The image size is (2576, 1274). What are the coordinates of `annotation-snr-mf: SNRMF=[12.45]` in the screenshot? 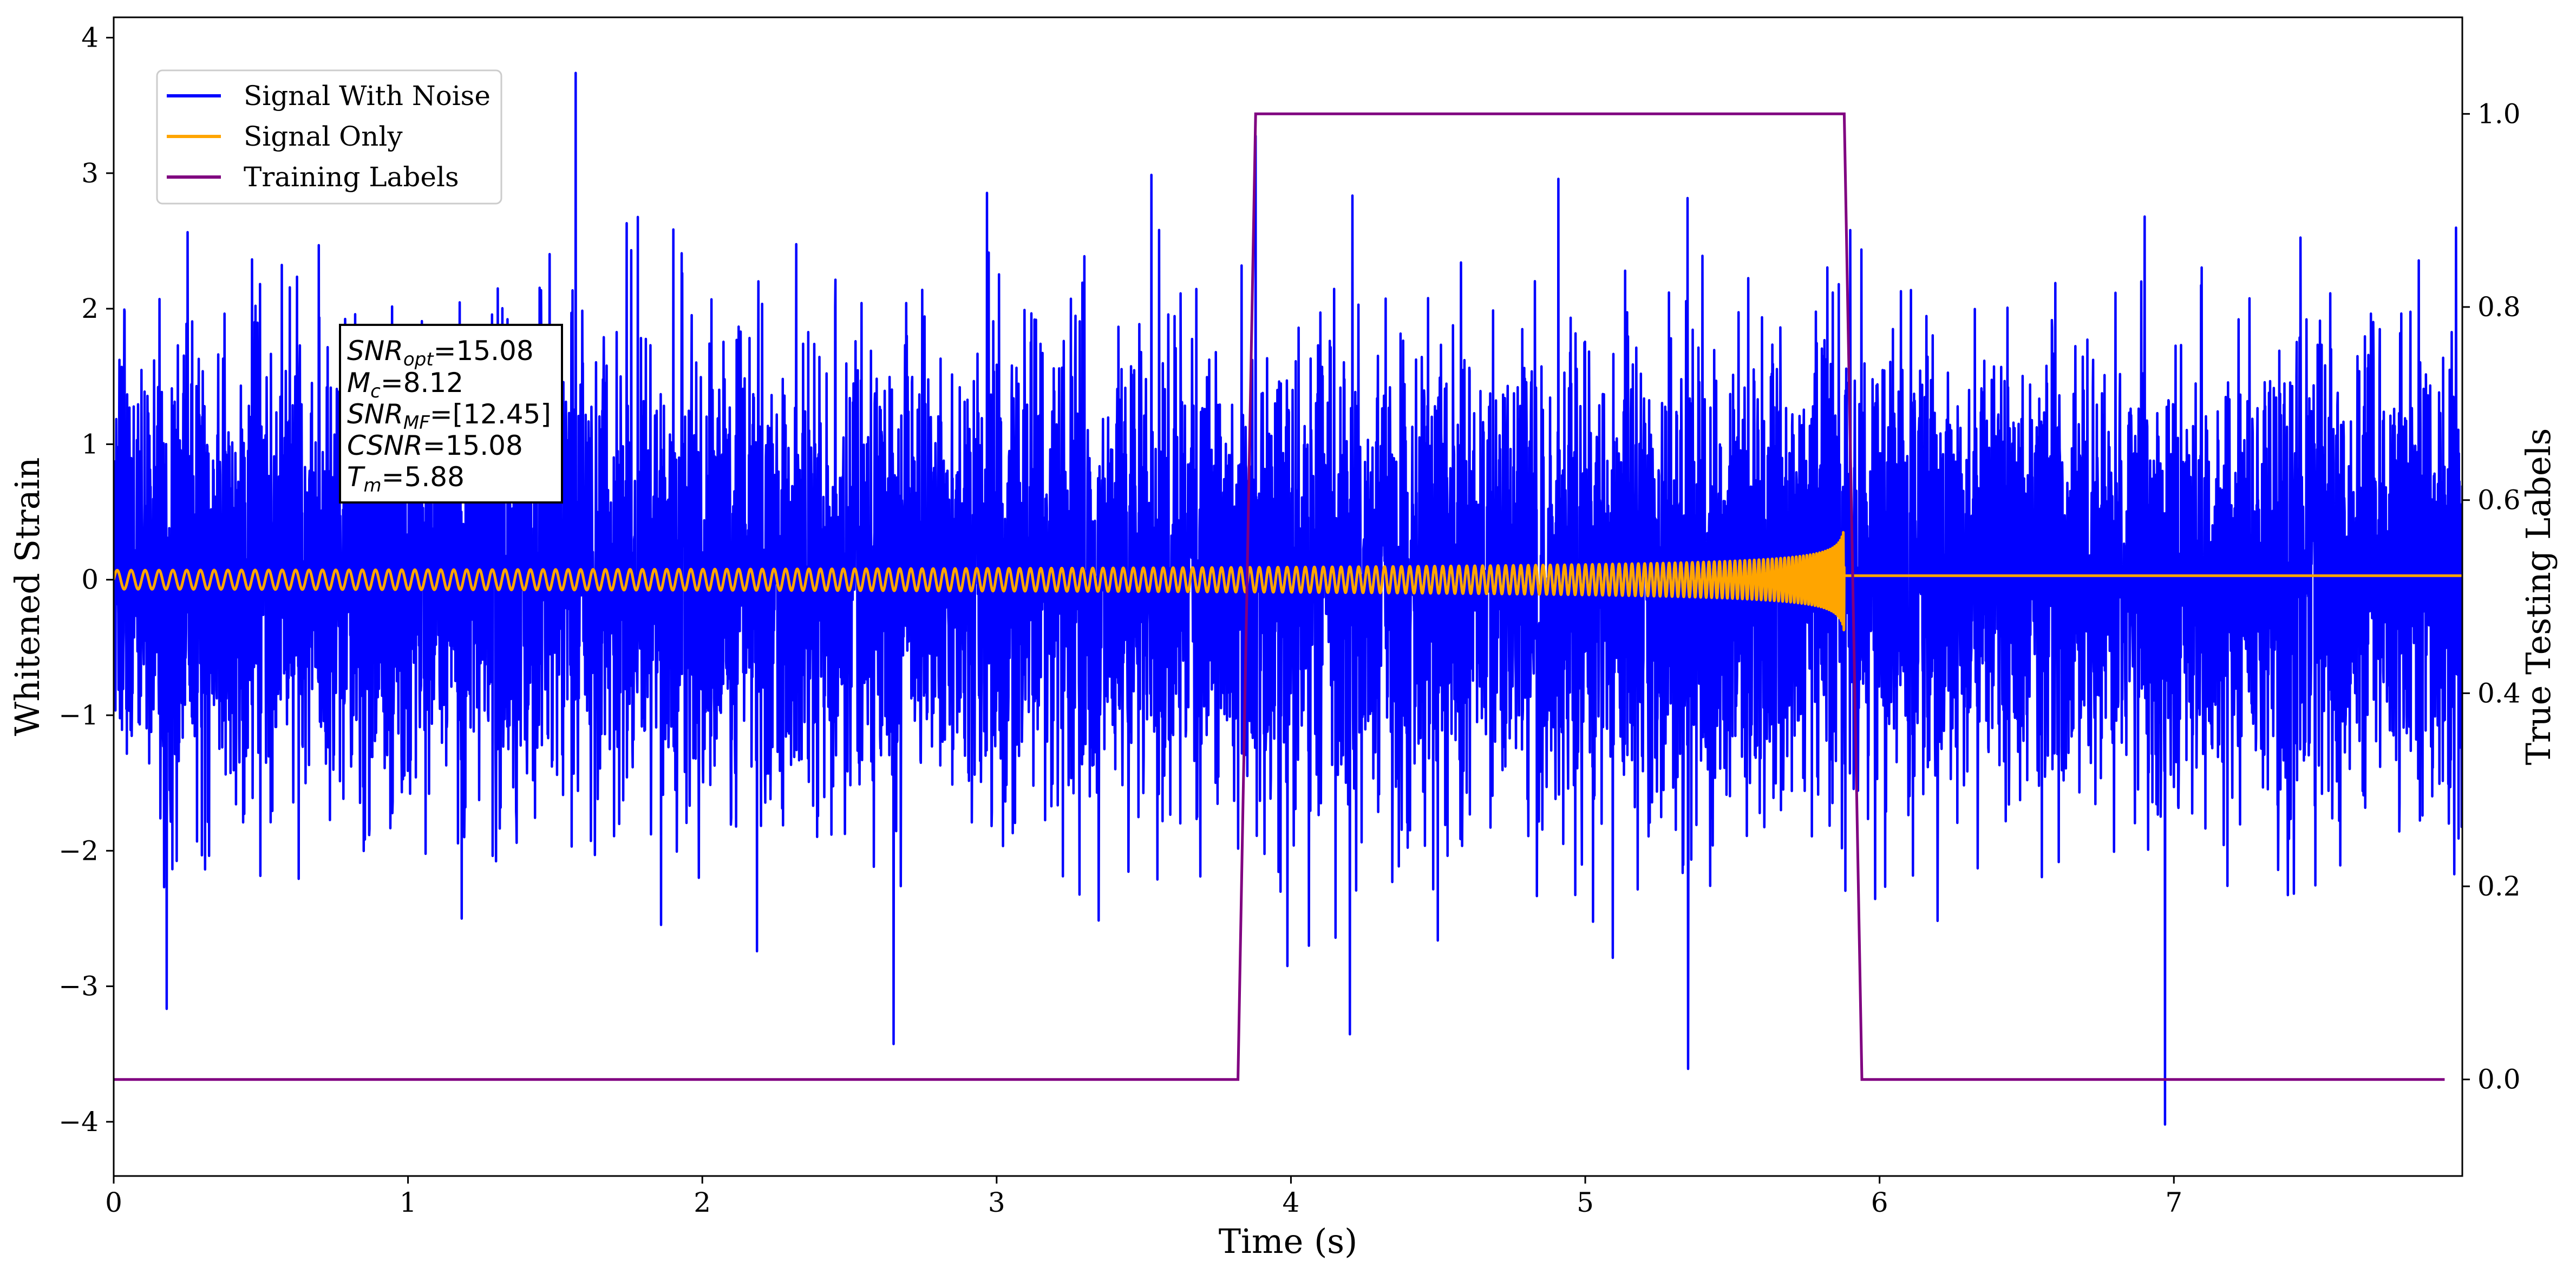 It's located at (449, 416).